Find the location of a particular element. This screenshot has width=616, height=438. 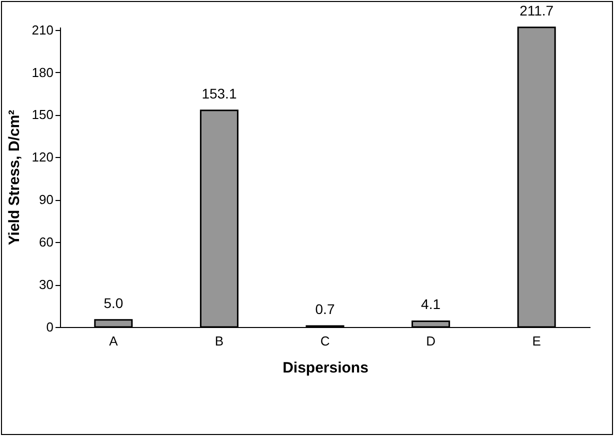

y-tick-label: 150 is located at coordinates (43, 114).